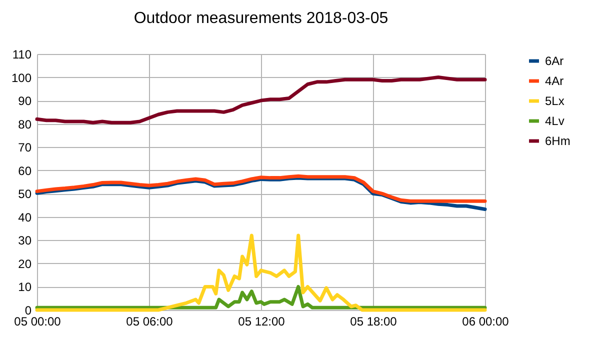  What do you see at coordinates (150, 321) in the screenshot?
I see `x-tick-label: 05 06:00` at bounding box center [150, 321].